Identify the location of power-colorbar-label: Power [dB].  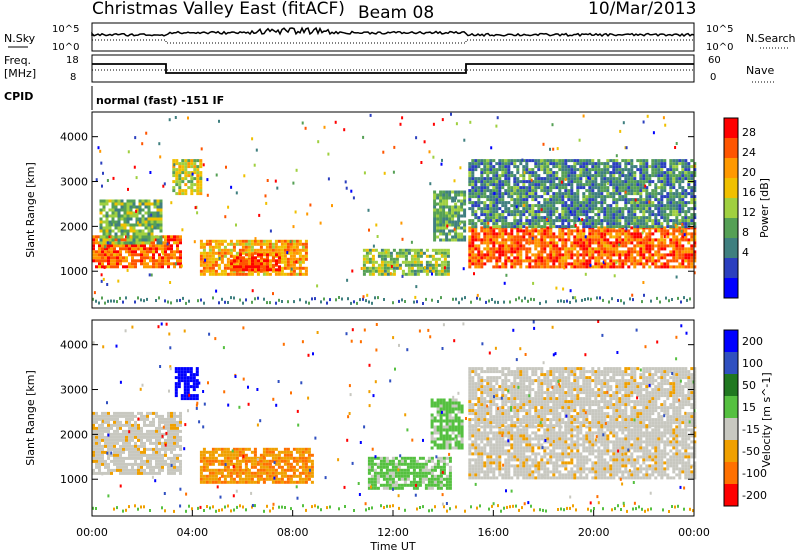
(764, 208).